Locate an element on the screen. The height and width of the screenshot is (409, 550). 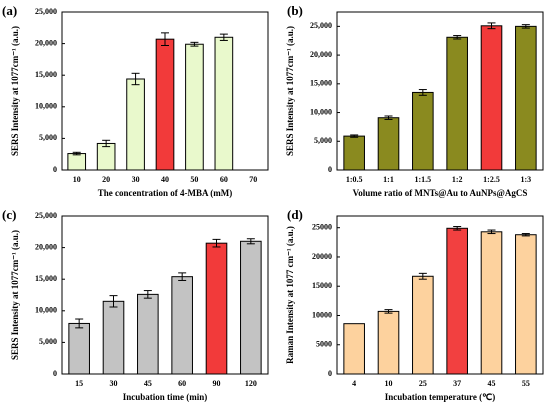
x-tick-label: 1:1.5 is located at coordinates (422, 179).